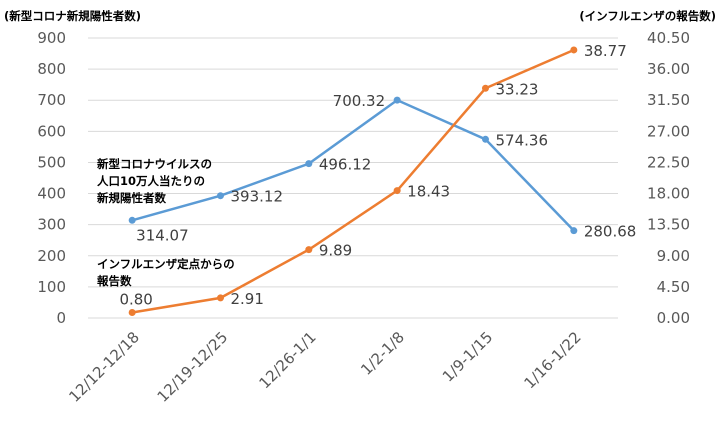  Describe the element at coordinates (114, 281) in the screenshot. I see `series-annotation-line: 報告数` at that location.